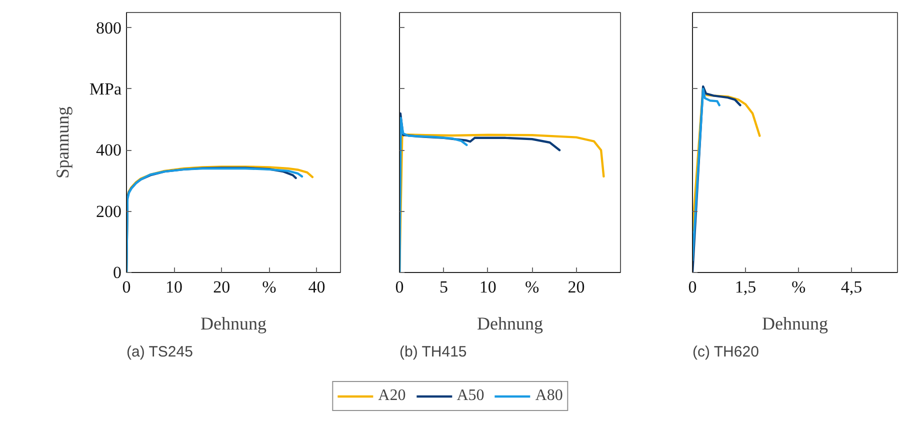 This screenshot has height=448, width=901. I want to click on x-tick-label: 5, so click(443, 287).